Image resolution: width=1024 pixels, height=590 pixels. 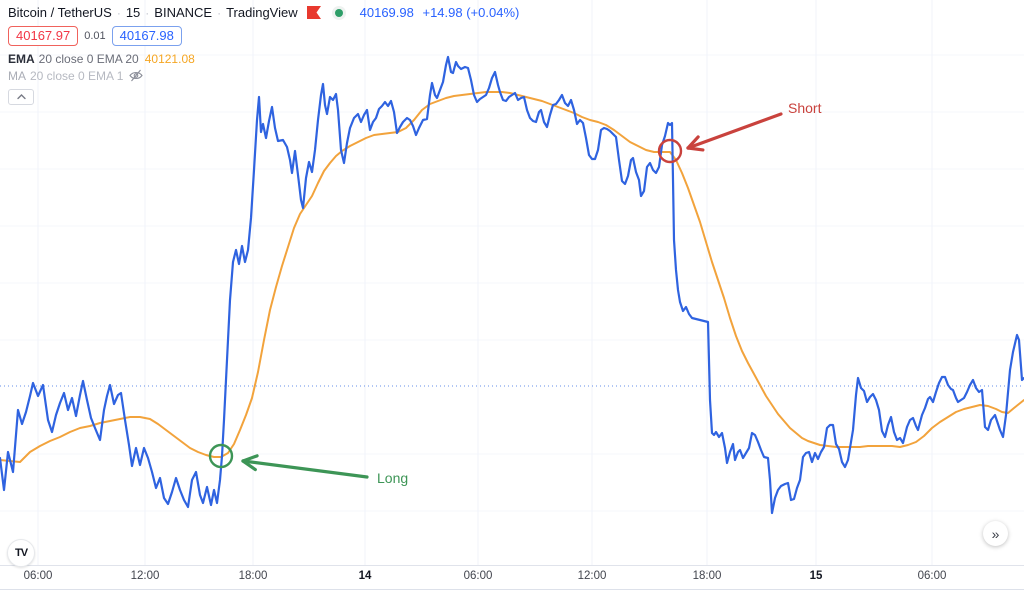 What do you see at coordinates (95, 36) in the screenshot?
I see `spread-value: 0.01` at bounding box center [95, 36].